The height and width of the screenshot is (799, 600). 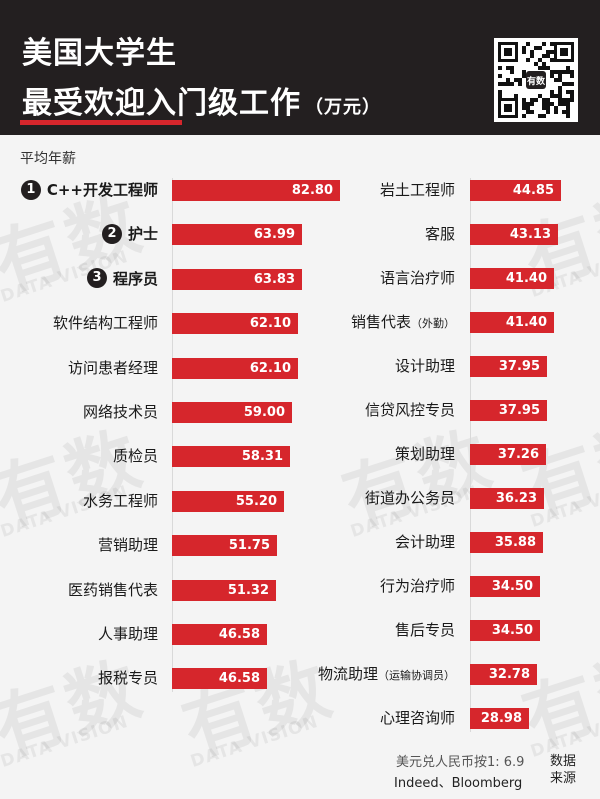 I want to click on bar-label: 街道办公务员, so click(x=410, y=498).